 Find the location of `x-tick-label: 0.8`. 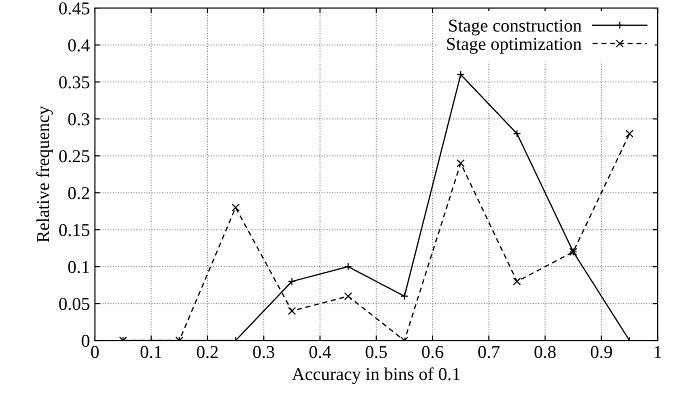

x-tick-label: 0.8 is located at coordinates (545, 352).